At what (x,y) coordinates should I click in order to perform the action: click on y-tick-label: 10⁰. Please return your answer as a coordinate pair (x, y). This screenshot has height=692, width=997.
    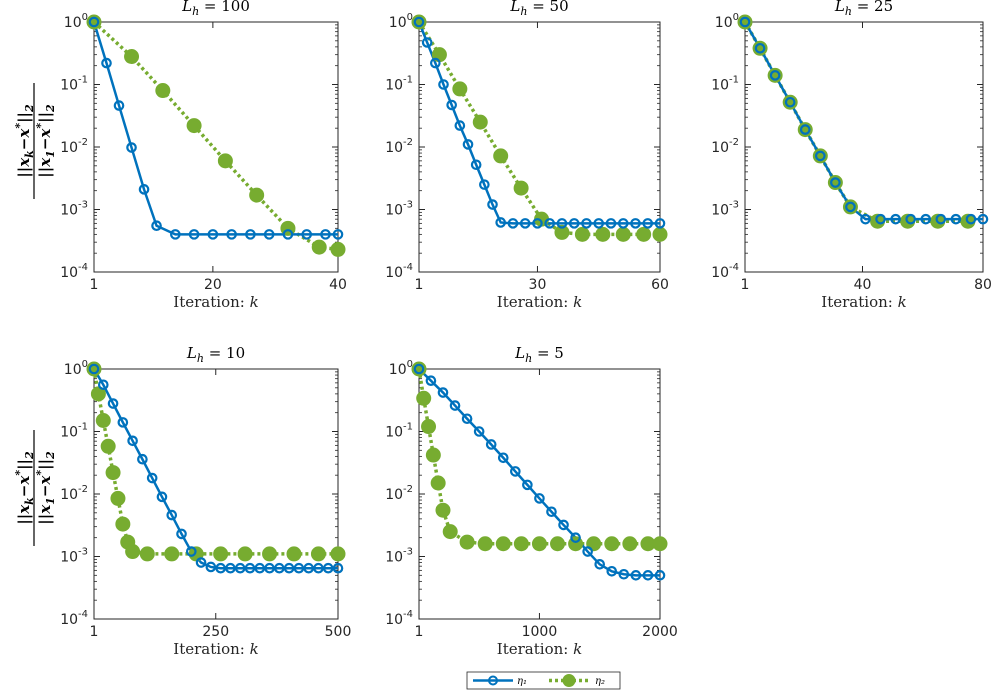
    Looking at the image, I should click on (401, 368).